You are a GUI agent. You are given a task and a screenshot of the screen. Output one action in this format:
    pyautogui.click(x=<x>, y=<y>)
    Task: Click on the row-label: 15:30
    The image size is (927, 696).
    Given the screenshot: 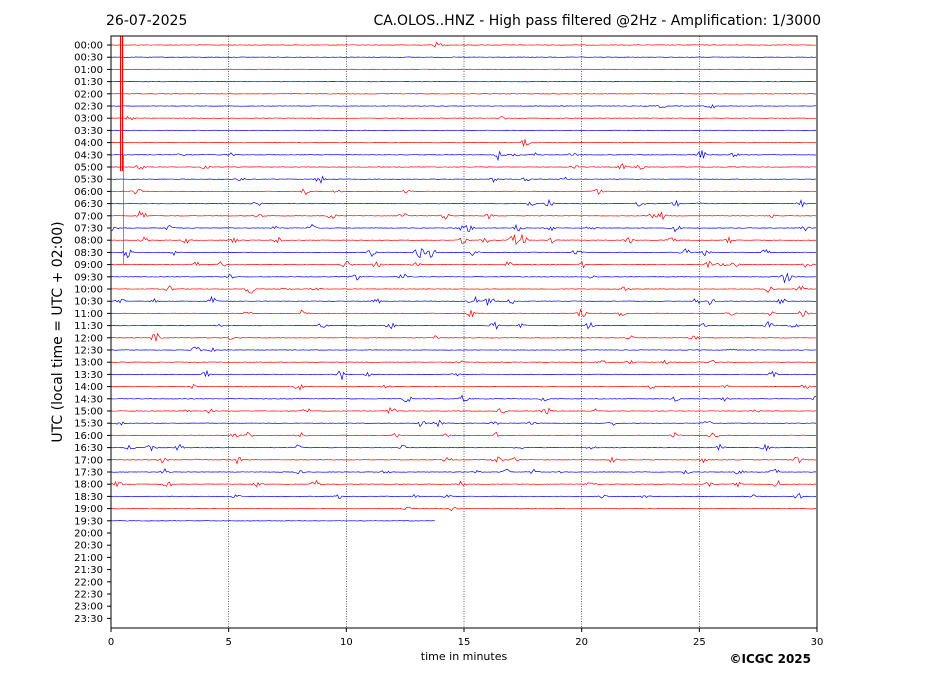 What is the action you would take?
    pyautogui.click(x=88, y=424)
    